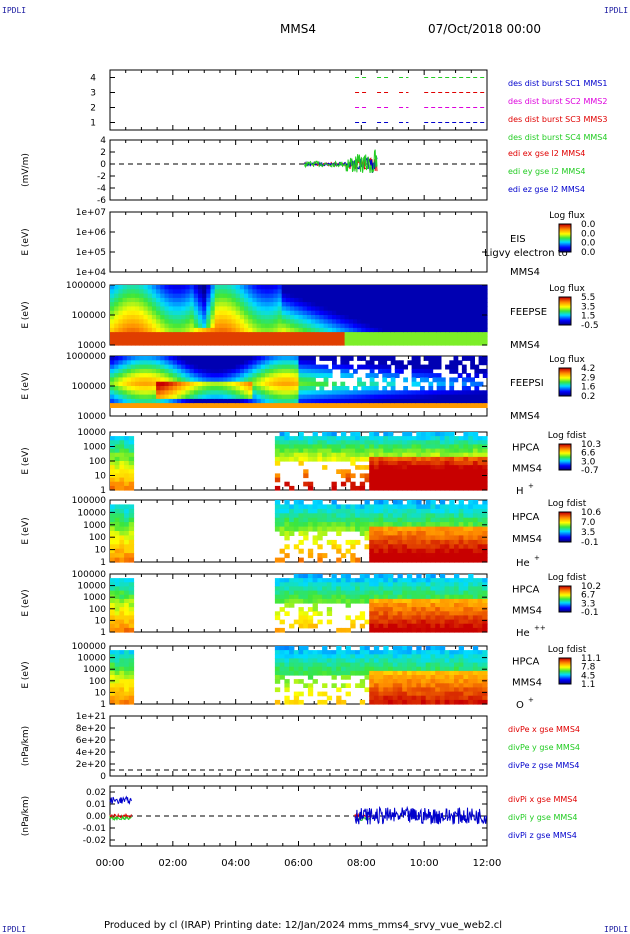 The width and height of the screenshot is (630, 934). Describe the element at coordinates (565, 531) in the screenshot. I see `colorbar-swatch` at that location.